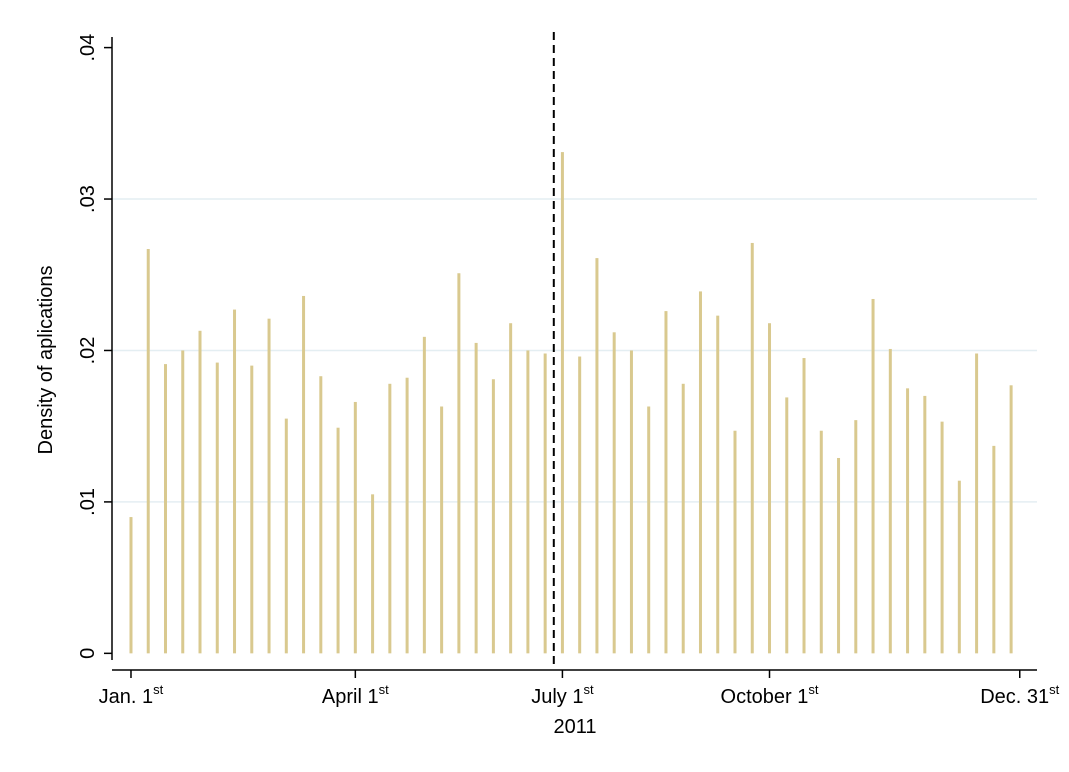 Image resolution: width=1069 pixels, height=772 pixels. I want to click on x-tick-label: Dec. 31st, so click(1019, 695).